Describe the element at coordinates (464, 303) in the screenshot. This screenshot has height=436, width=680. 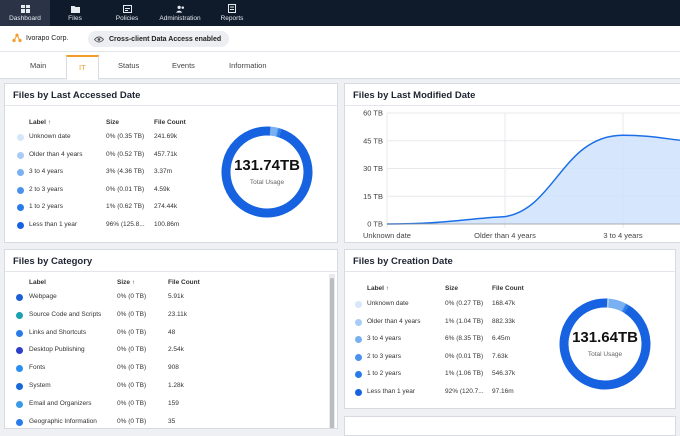
I see `cell-size: 0% (0.27 TB)` at that location.